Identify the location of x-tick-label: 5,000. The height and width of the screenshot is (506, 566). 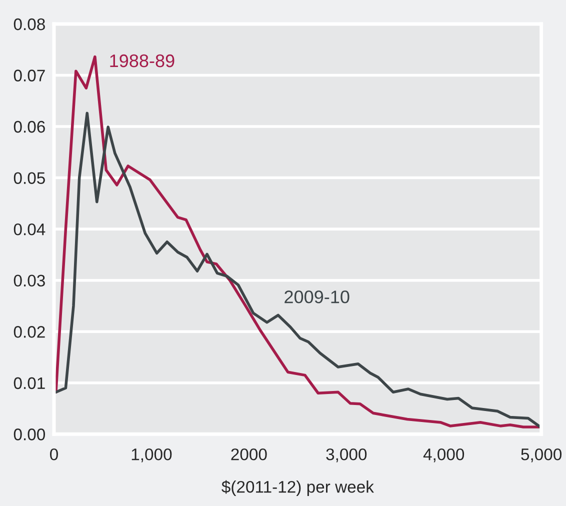
(541, 455).